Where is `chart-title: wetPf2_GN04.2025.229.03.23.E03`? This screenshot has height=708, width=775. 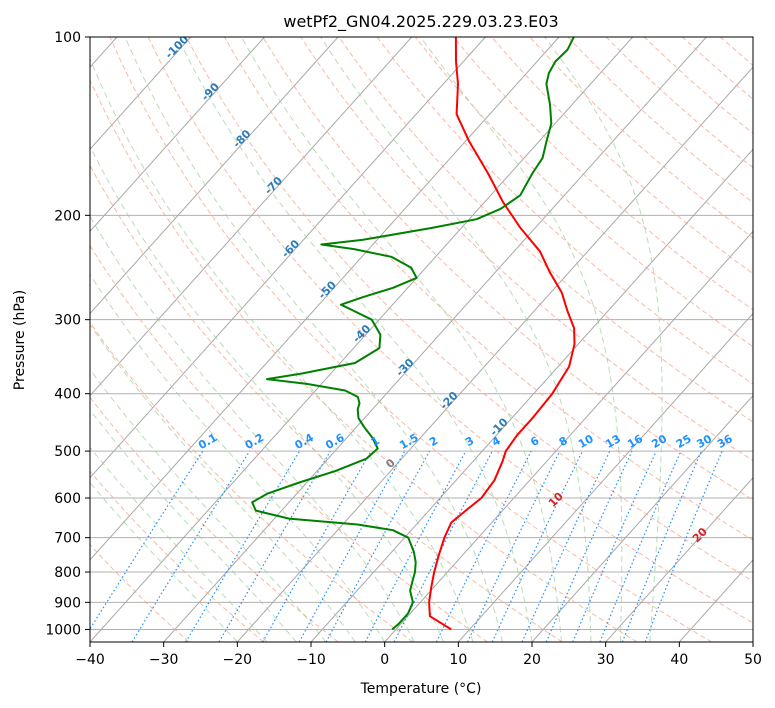
chart-title: wetPf2_GN04.2025.229.03.23.E03 is located at coordinates (420, 22).